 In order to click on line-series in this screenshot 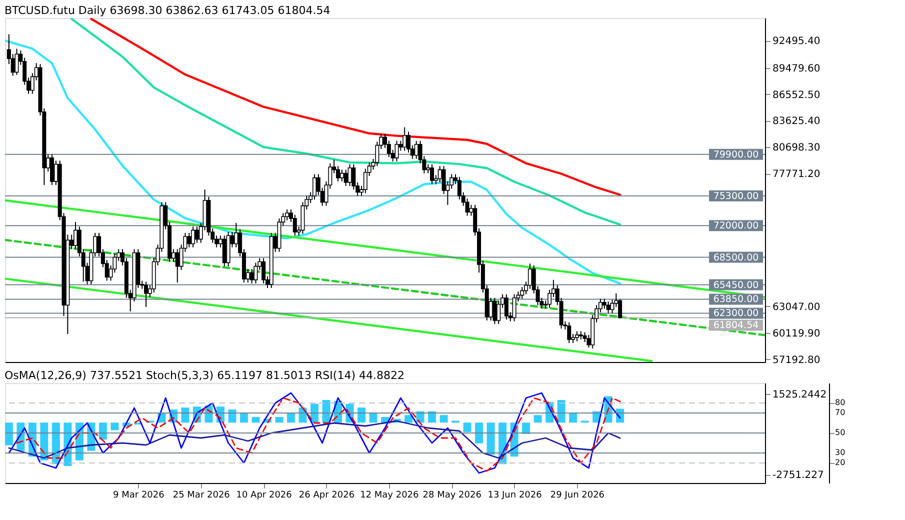, I will do `click(314, 439)`.